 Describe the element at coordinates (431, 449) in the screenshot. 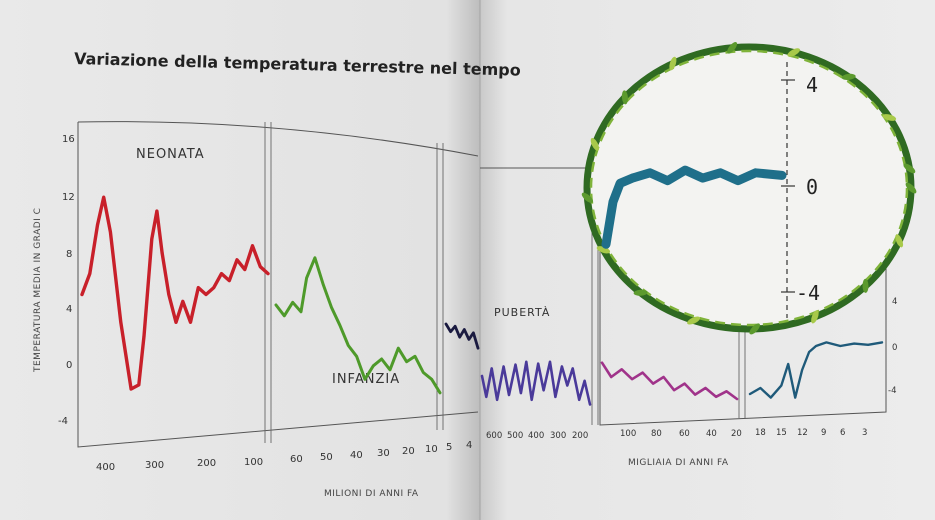

I see `x-tick: 10` at that location.